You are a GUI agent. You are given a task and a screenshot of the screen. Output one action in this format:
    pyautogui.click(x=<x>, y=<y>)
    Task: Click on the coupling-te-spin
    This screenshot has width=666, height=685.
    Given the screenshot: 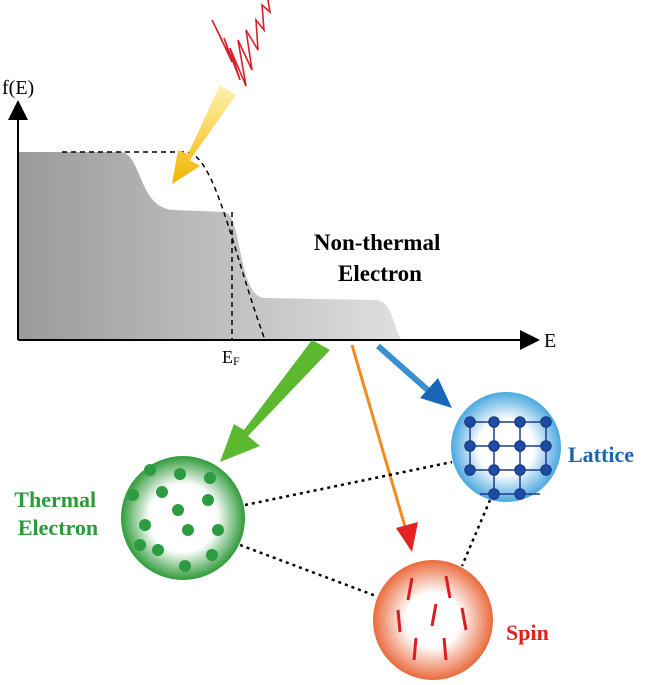 What is the action you would take?
    pyautogui.click(x=308, y=570)
    